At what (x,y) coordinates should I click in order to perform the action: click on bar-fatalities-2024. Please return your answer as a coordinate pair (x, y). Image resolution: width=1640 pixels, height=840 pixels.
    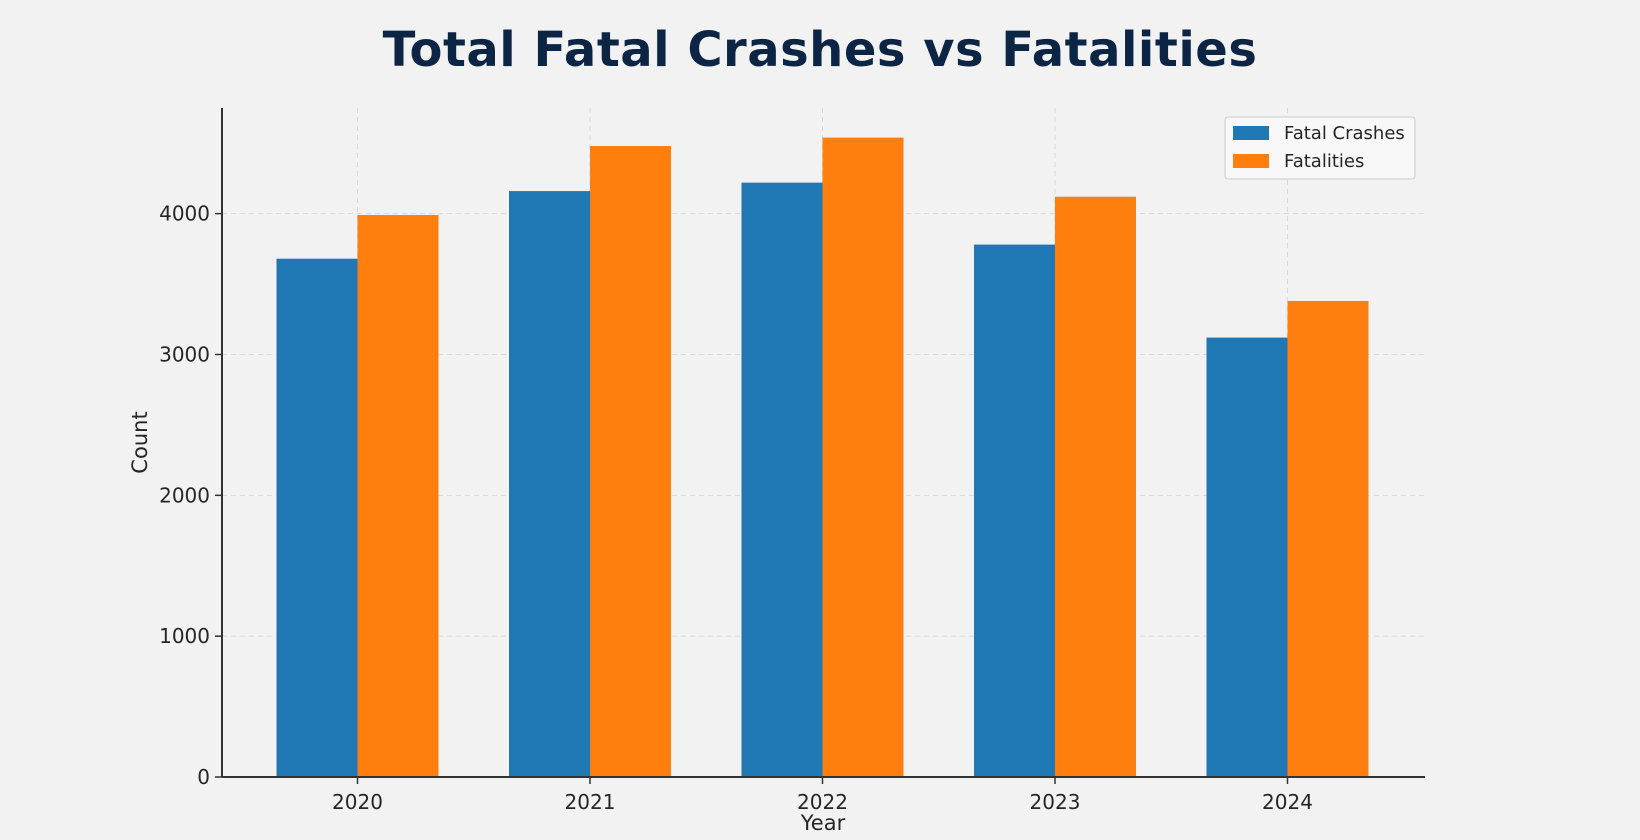
    Looking at the image, I should click on (1328, 538).